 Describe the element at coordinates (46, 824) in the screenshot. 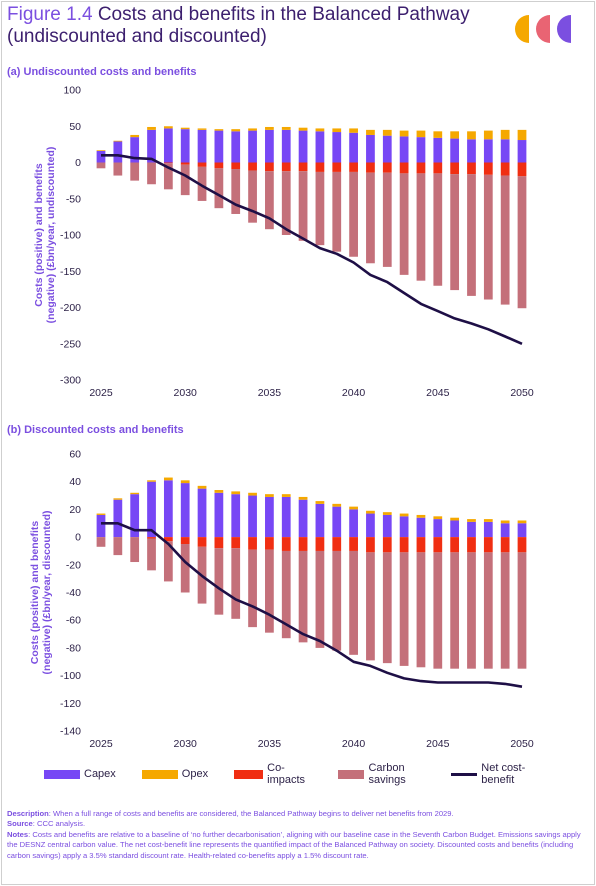

I see `source-note: Source: CCC analysis.` at that location.